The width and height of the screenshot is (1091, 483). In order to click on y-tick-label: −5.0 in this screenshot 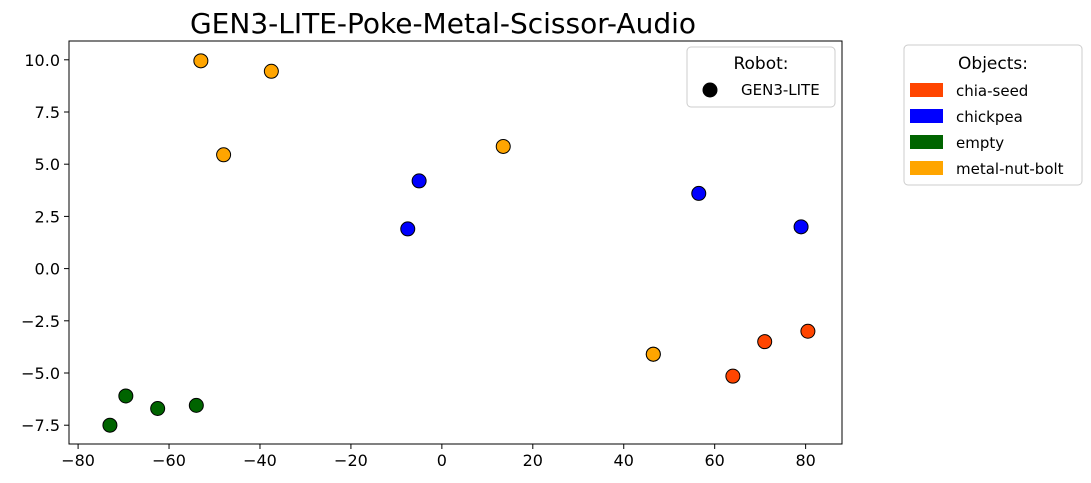, I will do `click(40, 373)`.